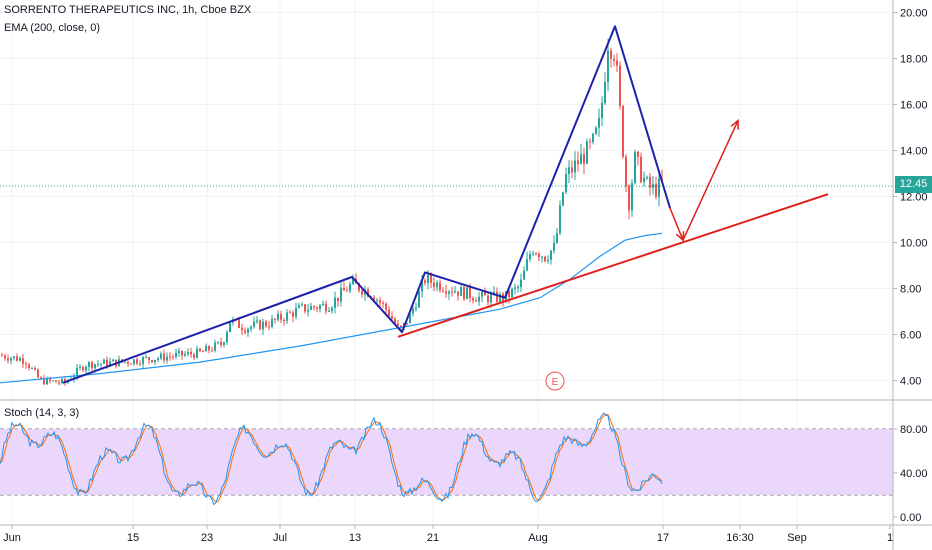 The width and height of the screenshot is (932, 550). I want to click on earnings-marker: E, so click(555, 381).